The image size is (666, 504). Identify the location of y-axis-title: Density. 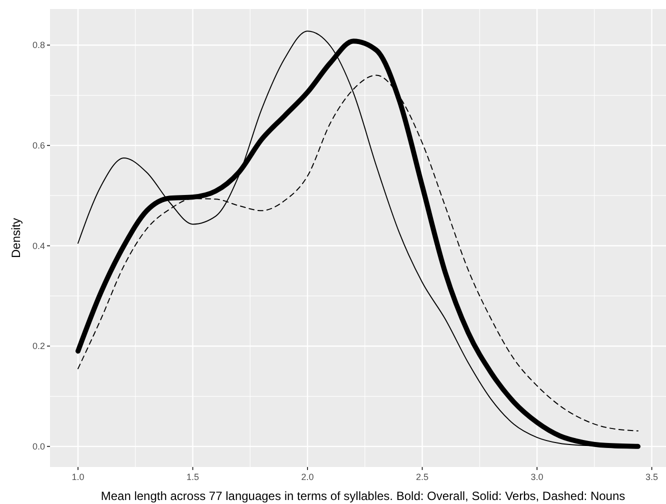
(16, 238).